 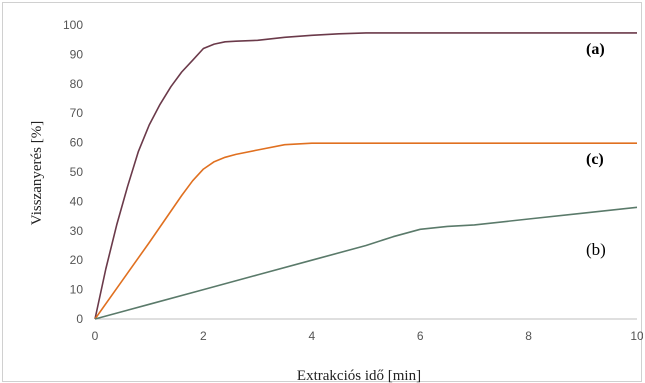 I want to click on x-tick-labels: 0 2 4 6 8 10, so click(x=367, y=336).